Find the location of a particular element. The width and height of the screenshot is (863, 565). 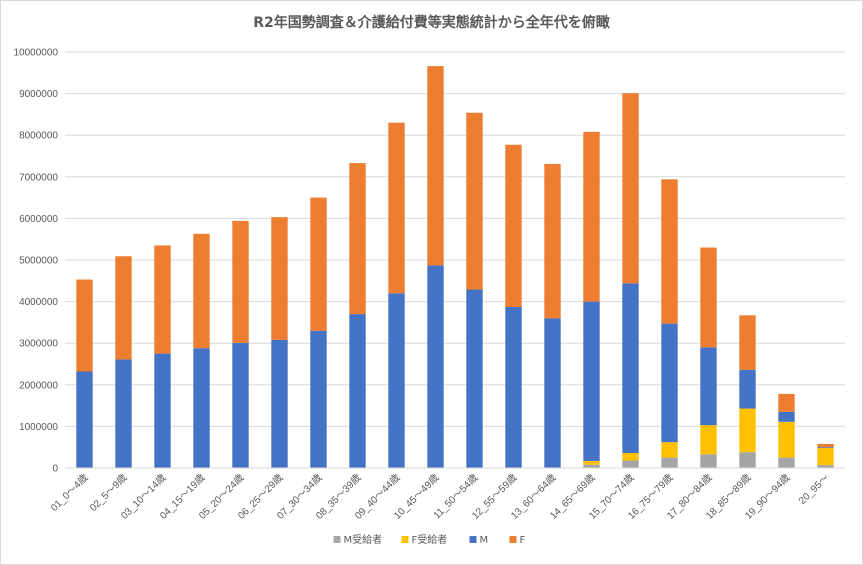

bar-segment-M受給者-14_65～69歳 is located at coordinates (591, 466).